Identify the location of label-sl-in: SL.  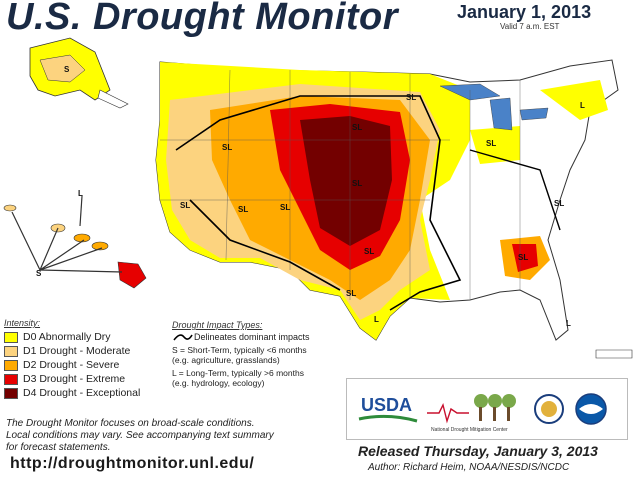
(491, 143).